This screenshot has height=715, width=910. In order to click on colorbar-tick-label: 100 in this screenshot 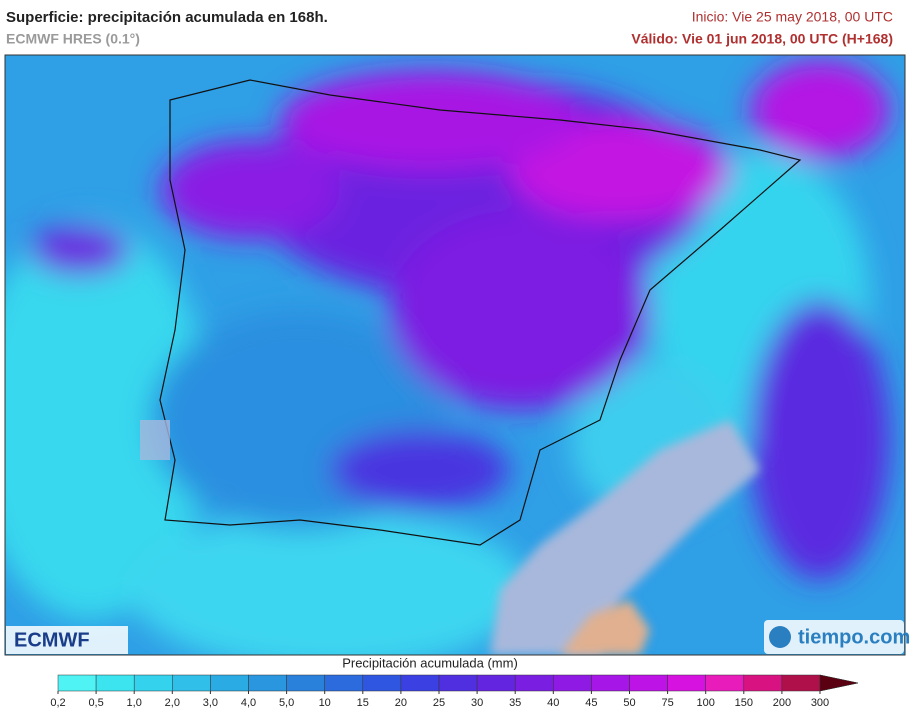, I will do `click(706, 703)`.